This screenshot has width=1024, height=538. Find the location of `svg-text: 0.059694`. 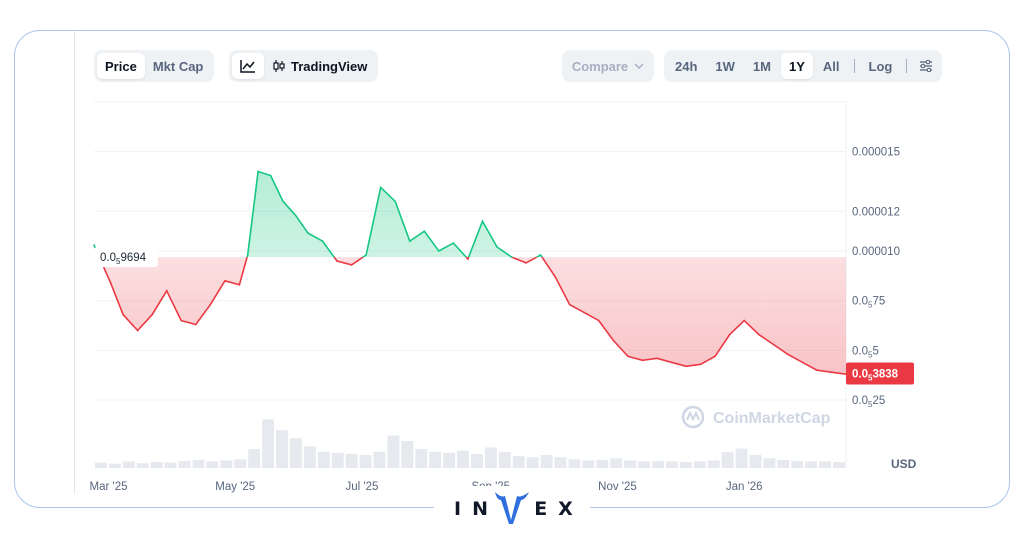

svg-text: 0.059694 is located at coordinates (123, 259).